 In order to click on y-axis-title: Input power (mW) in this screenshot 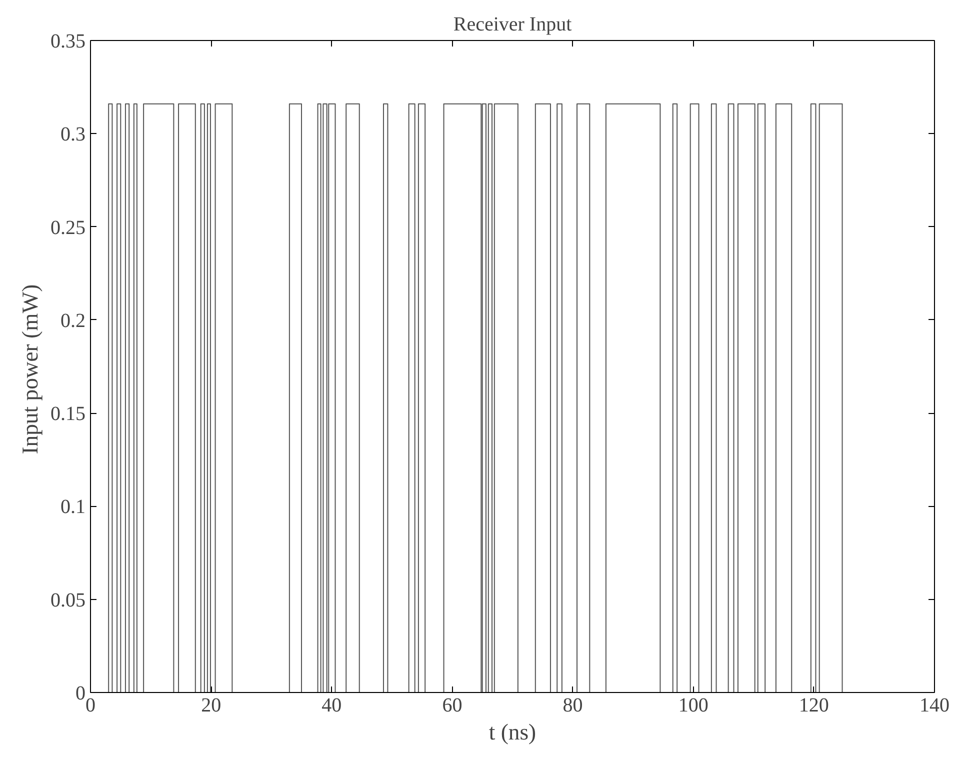, I will do `click(30, 369)`.